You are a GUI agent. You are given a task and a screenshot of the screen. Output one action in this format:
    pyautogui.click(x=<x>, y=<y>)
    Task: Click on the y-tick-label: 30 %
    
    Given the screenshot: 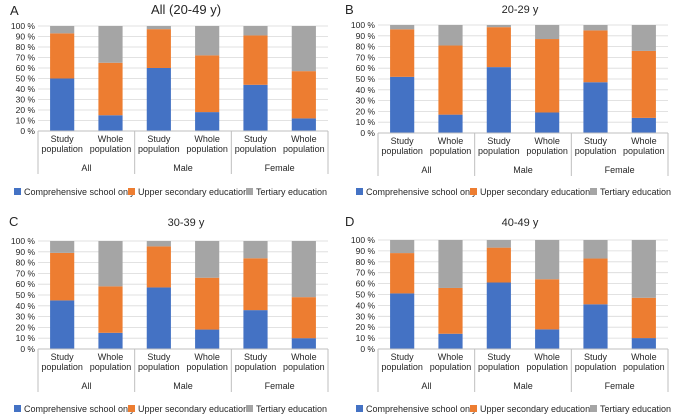 What is the action you would take?
    pyautogui.click(x=366, y=101)
    